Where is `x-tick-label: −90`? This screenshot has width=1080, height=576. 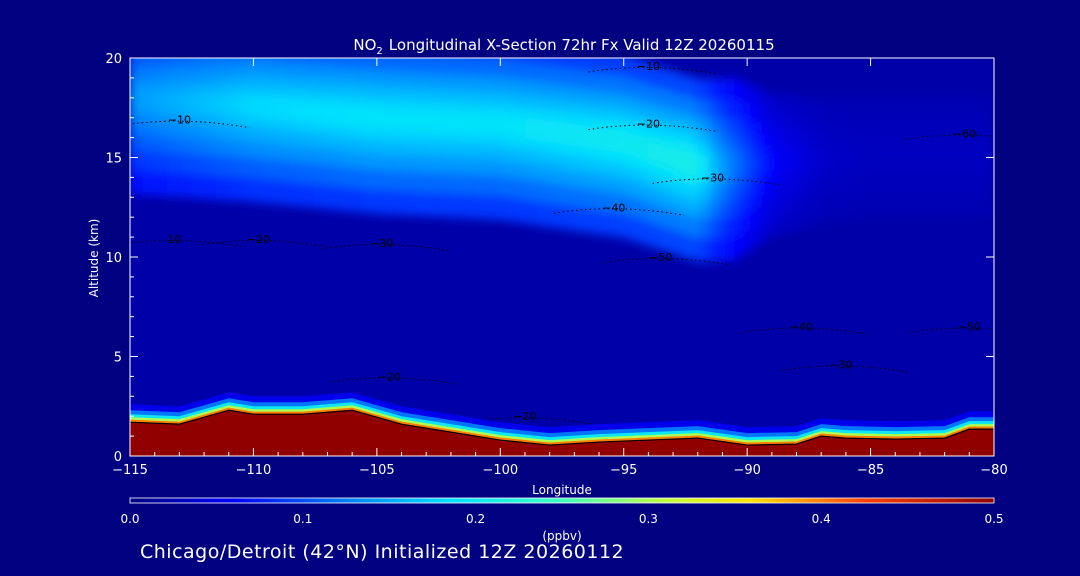
x-tick-label: −90 is located at coordinates (746, 470).